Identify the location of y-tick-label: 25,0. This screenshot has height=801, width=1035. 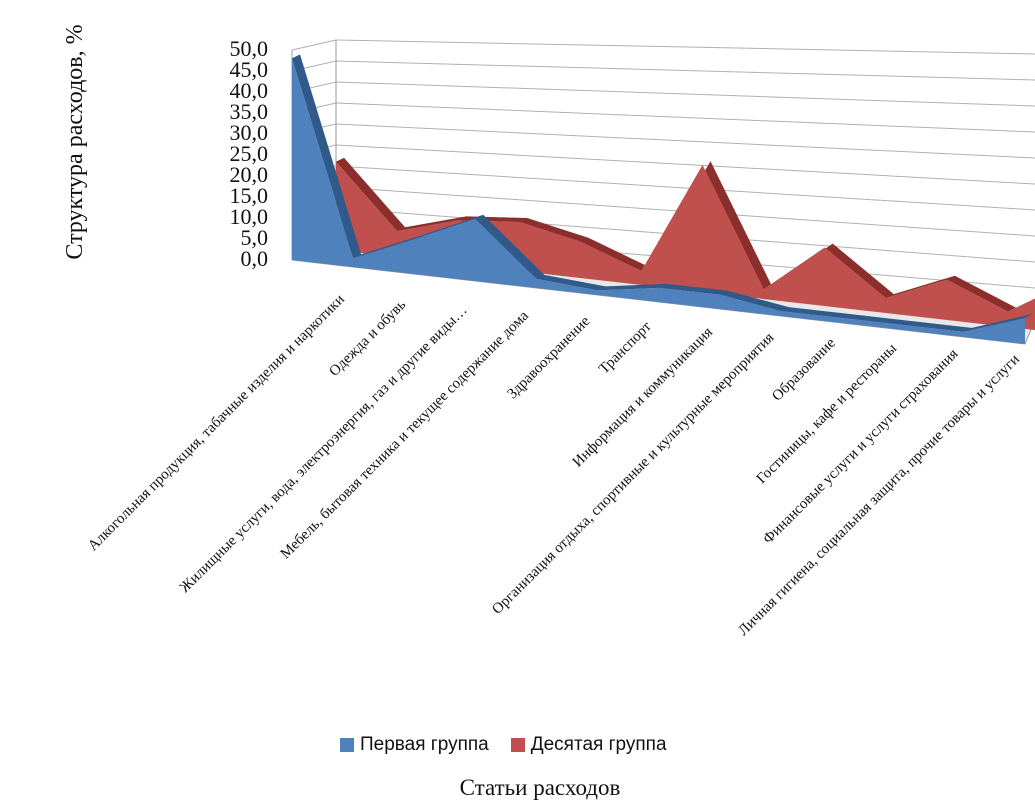
(249, 153).